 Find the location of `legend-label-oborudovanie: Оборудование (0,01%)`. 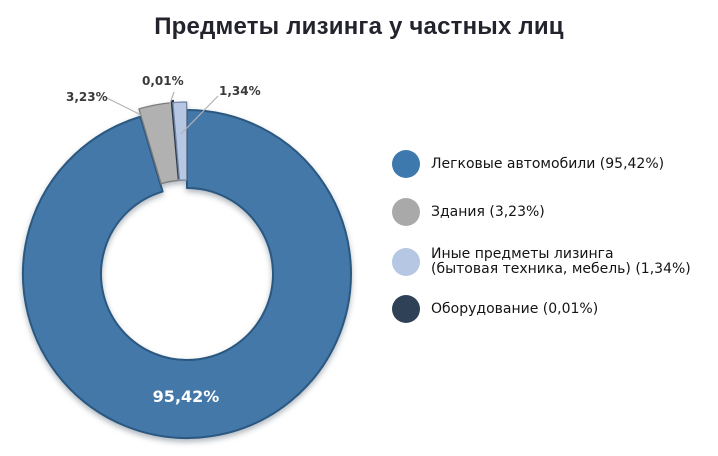

legend-label-oborudovanie: Оборудование (0,01%) is located at coordinates (515, 308).